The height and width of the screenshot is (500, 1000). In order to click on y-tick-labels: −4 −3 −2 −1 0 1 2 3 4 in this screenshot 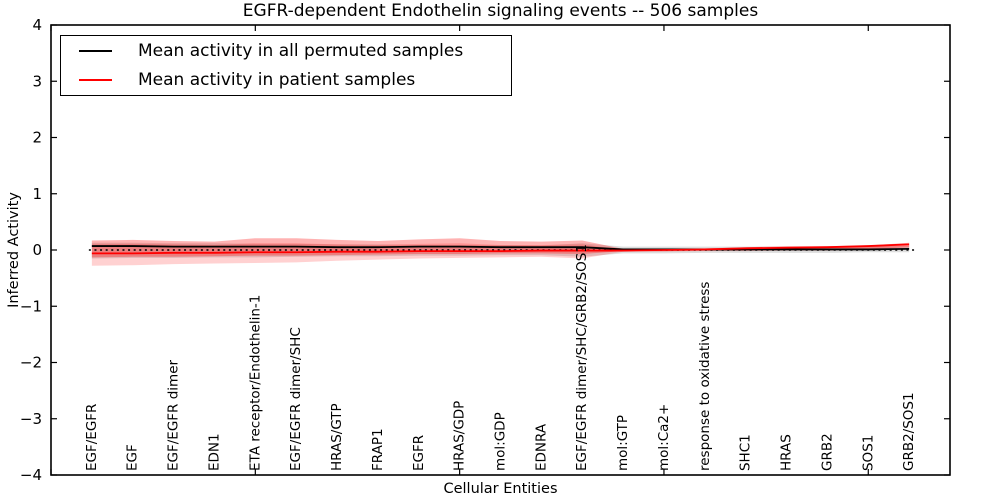, I will do `click(31, 250)`.